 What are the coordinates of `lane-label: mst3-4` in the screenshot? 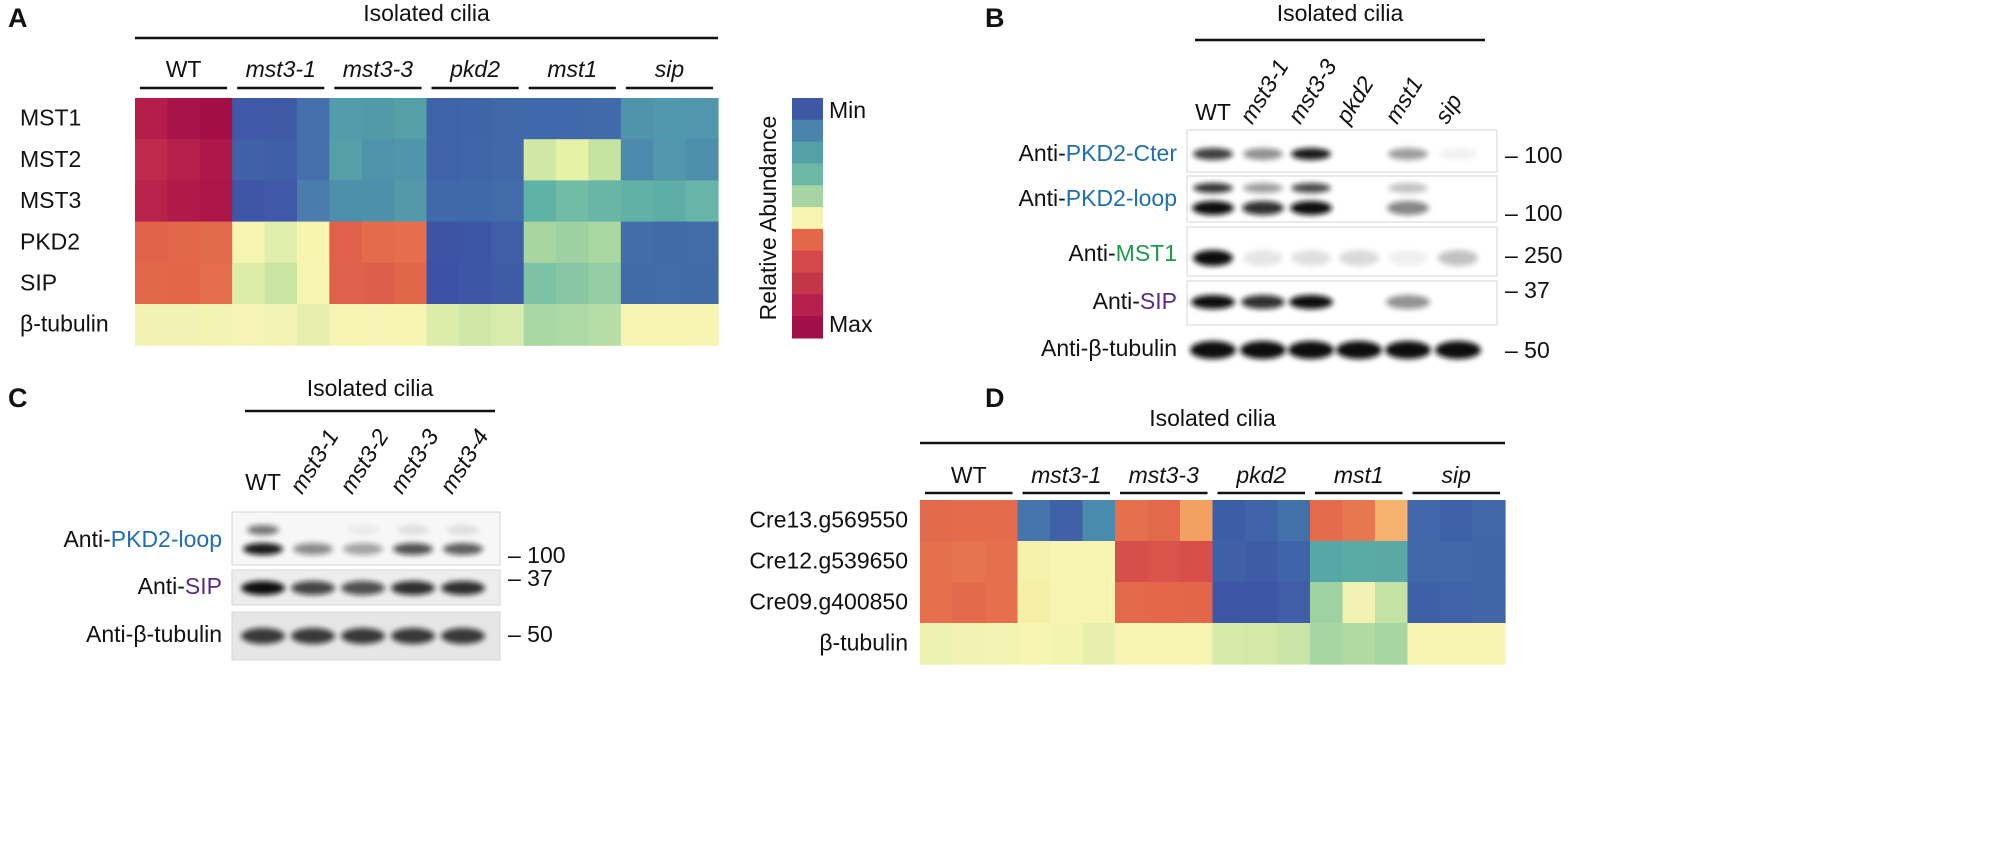 It's located at (463, 460).